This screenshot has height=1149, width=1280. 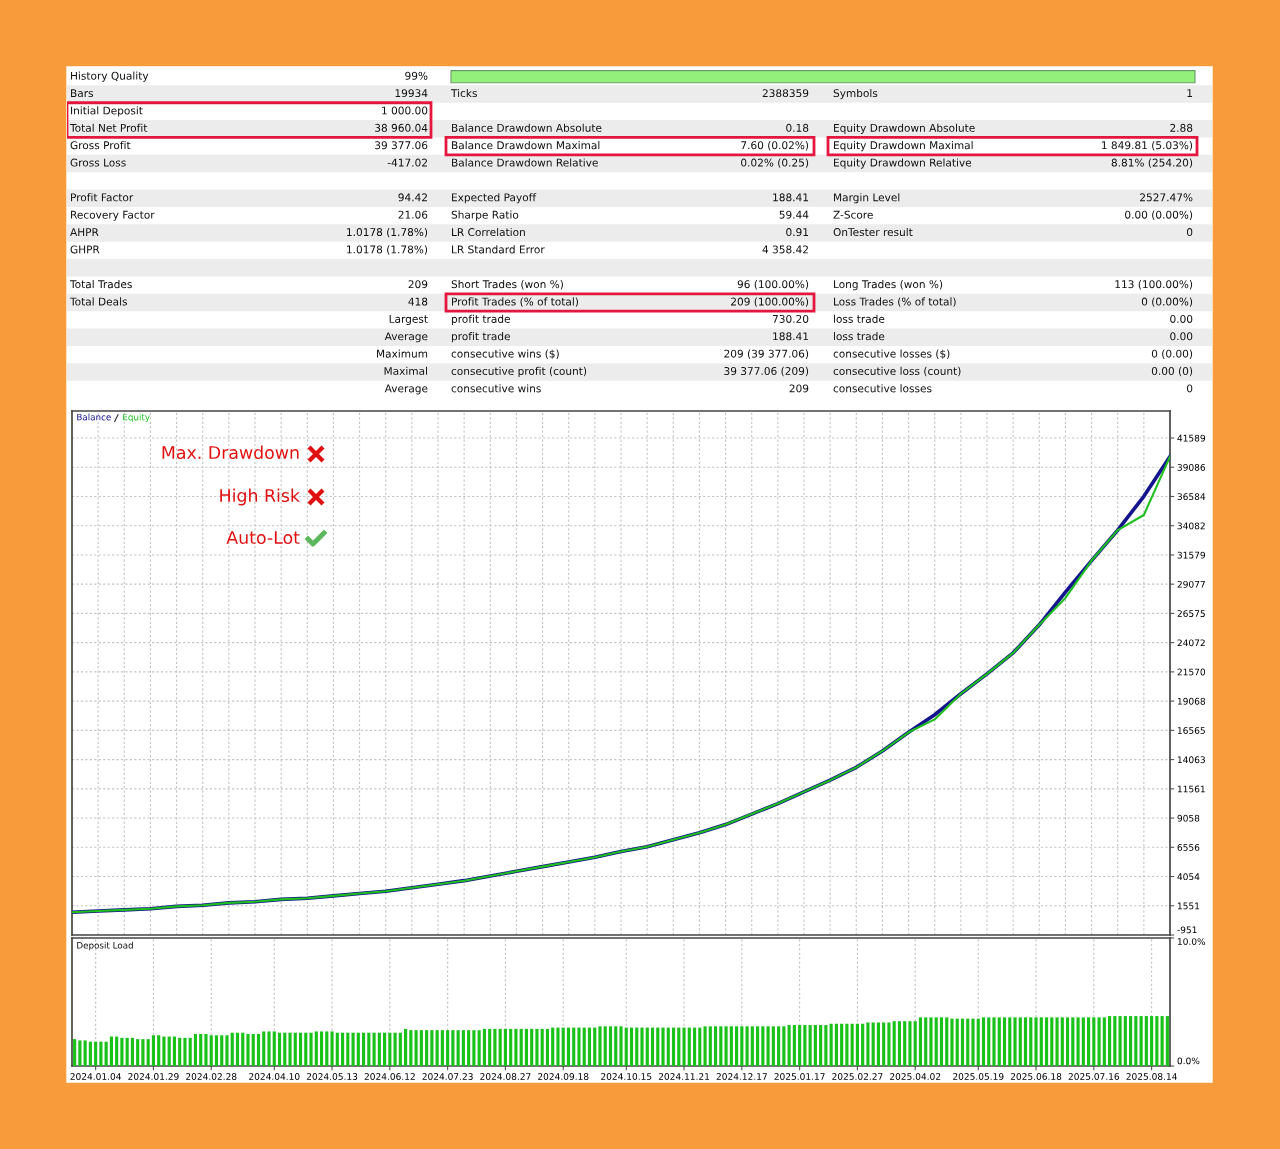 I want to click on x-tick-label: 2024.07.23, so click(x=447, y=1076).